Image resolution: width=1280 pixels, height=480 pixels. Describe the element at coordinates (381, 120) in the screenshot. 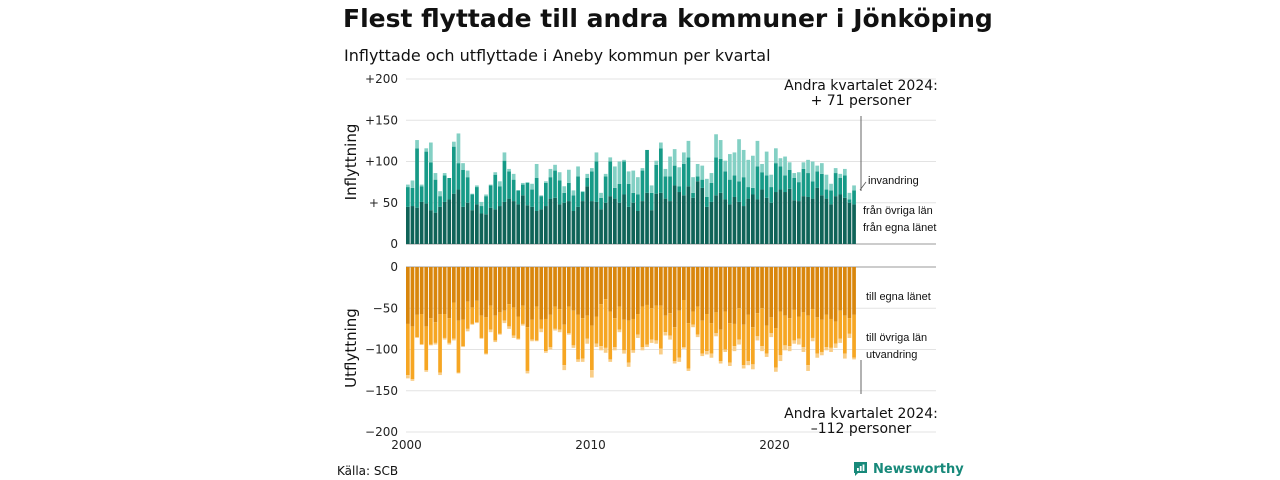

I see `y-tick-inflow: +150` at that location.